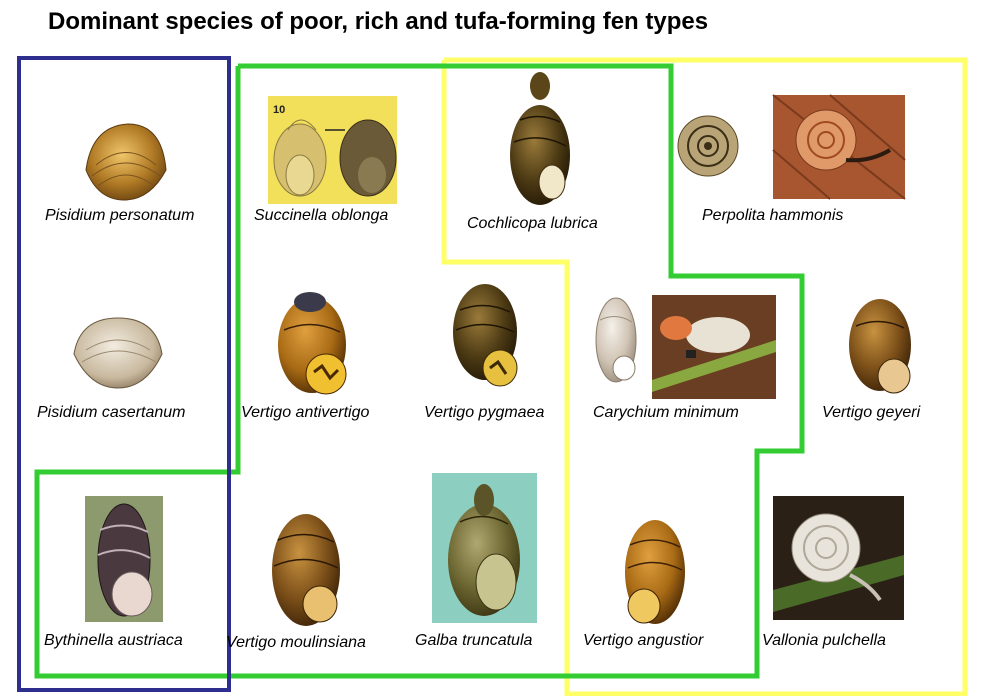  Describe the element at coordinates (871, 412) in the screenshot. I see `species-label-vertigo-geyeri: Vertigo geyeri` at that location.